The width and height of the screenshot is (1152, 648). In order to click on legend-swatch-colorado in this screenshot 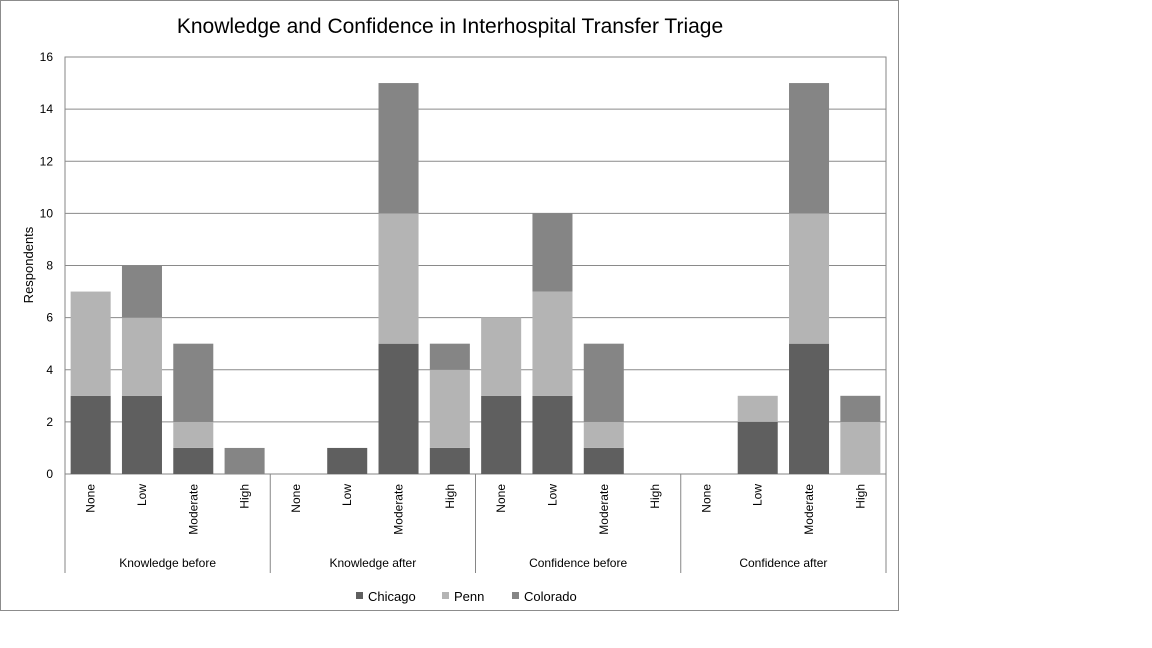, I will do `click(515, 595)`.